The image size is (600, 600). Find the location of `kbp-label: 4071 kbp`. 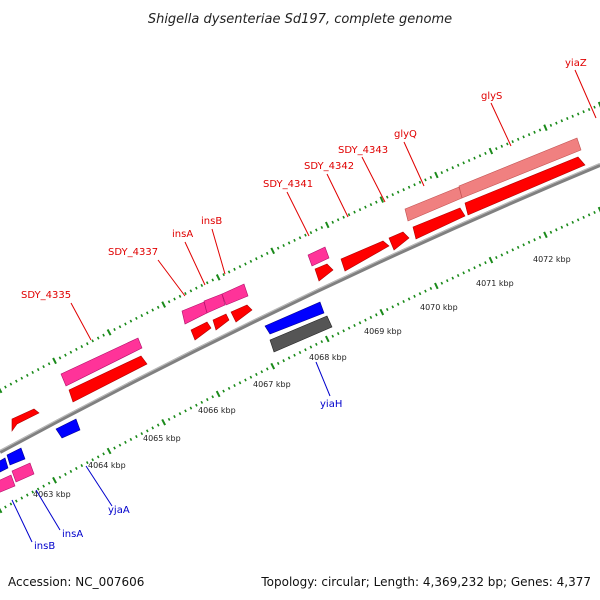

kbp-label: 4071 kbp is located at coordinates (495, 283).